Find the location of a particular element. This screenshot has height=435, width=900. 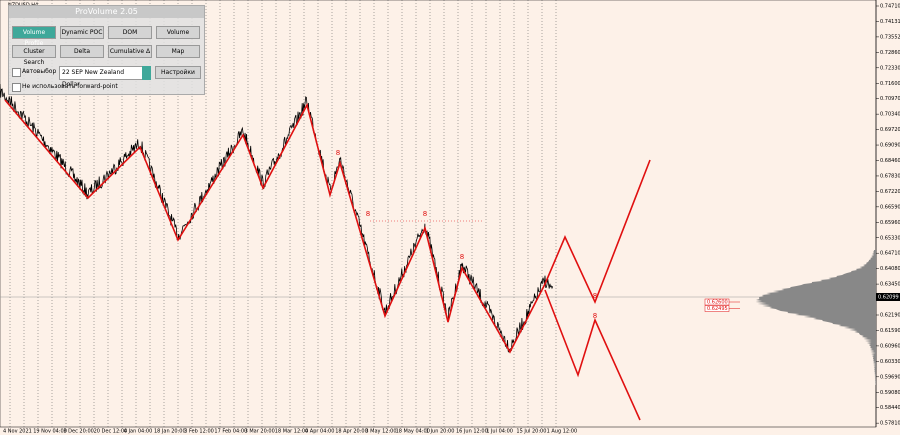

forward-point-label: Не использовать forward-point is located at coordinates (70, 86).